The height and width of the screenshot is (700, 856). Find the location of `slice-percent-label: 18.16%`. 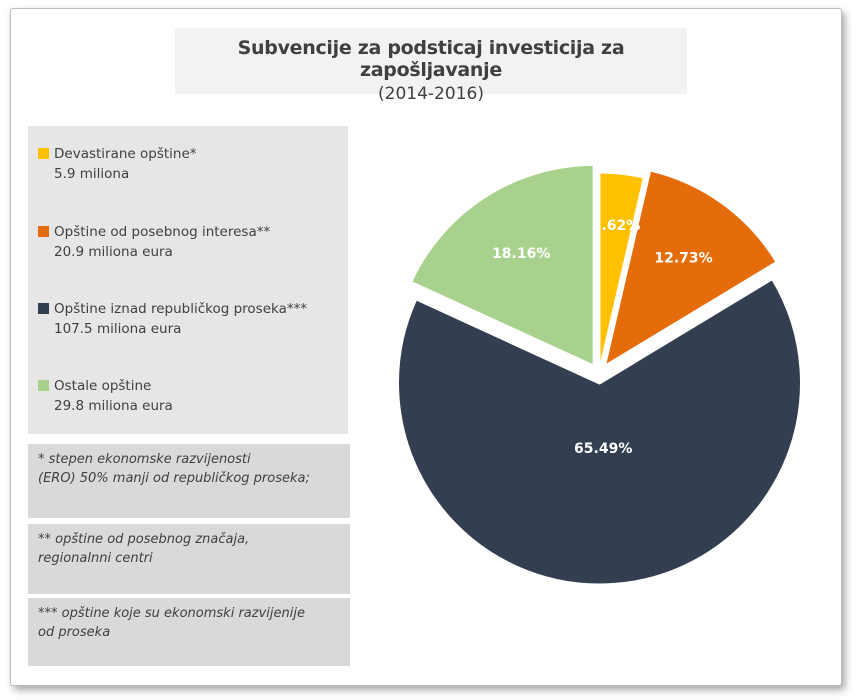

slice-percent-label: 18.16% is located at coordinates (521, 254).